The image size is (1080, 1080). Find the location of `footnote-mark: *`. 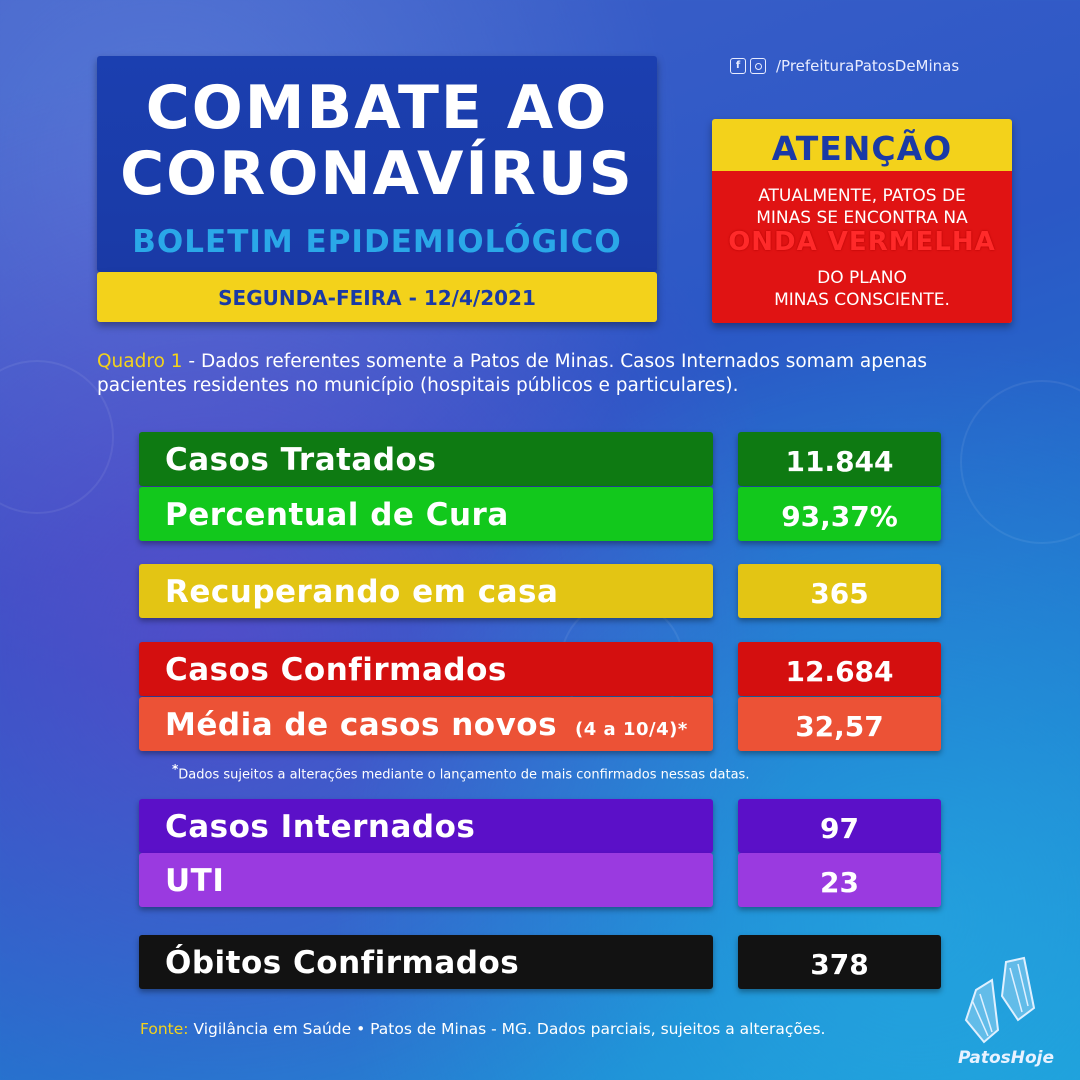

footnote-mark: * is located at coordinates (175, 769).